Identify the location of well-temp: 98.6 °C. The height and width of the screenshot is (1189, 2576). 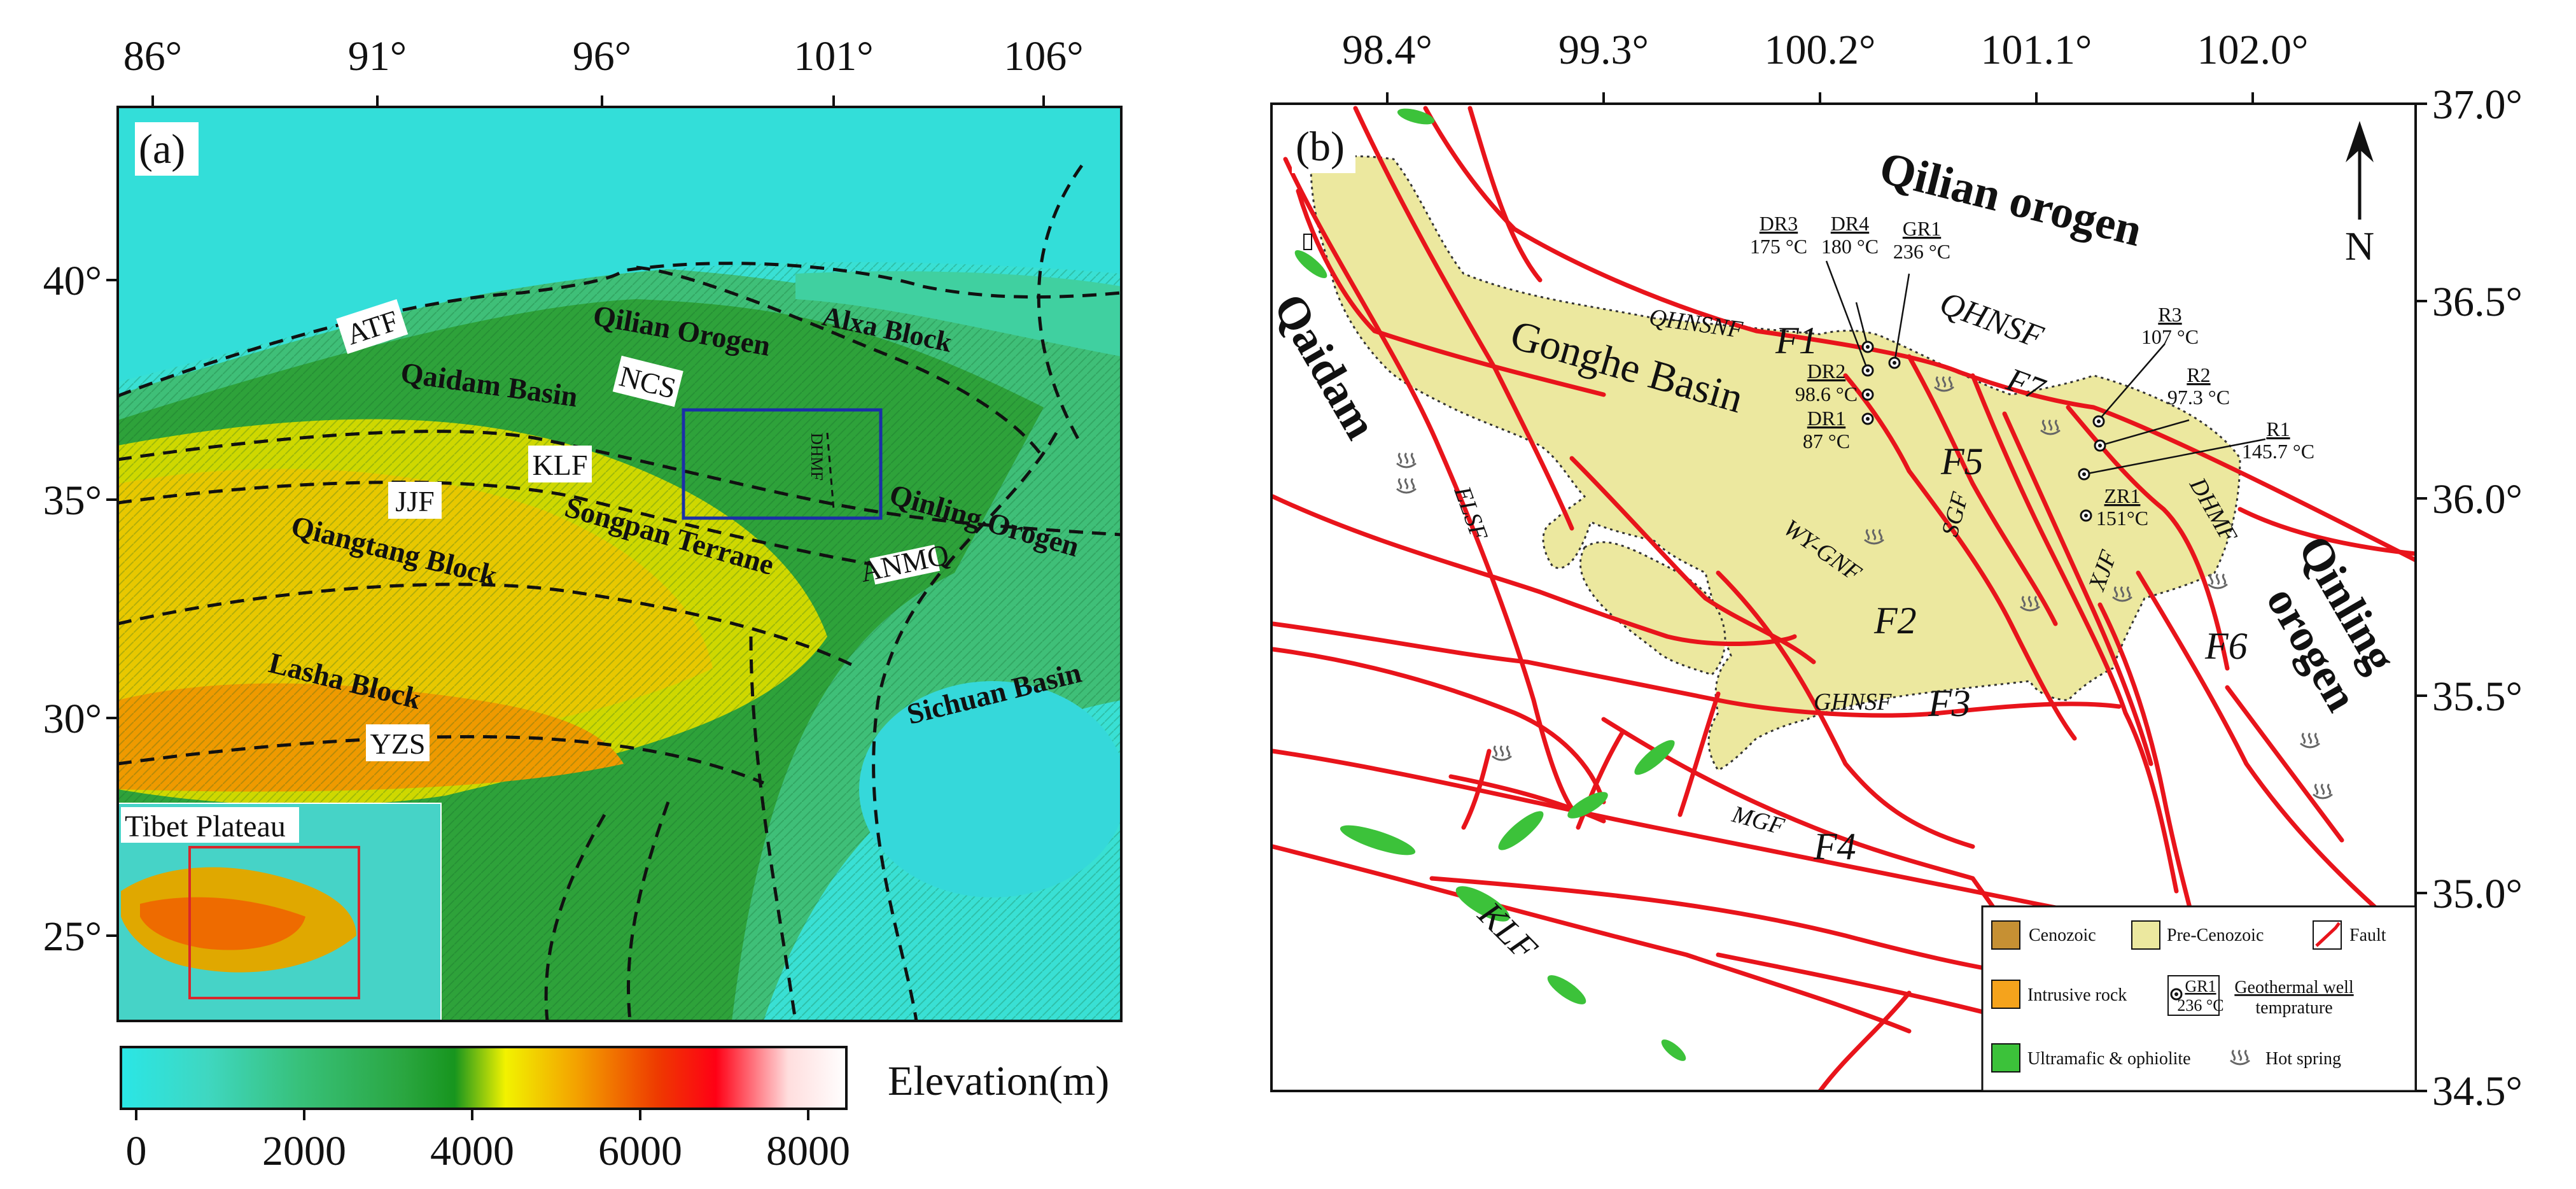
(1826, 394).